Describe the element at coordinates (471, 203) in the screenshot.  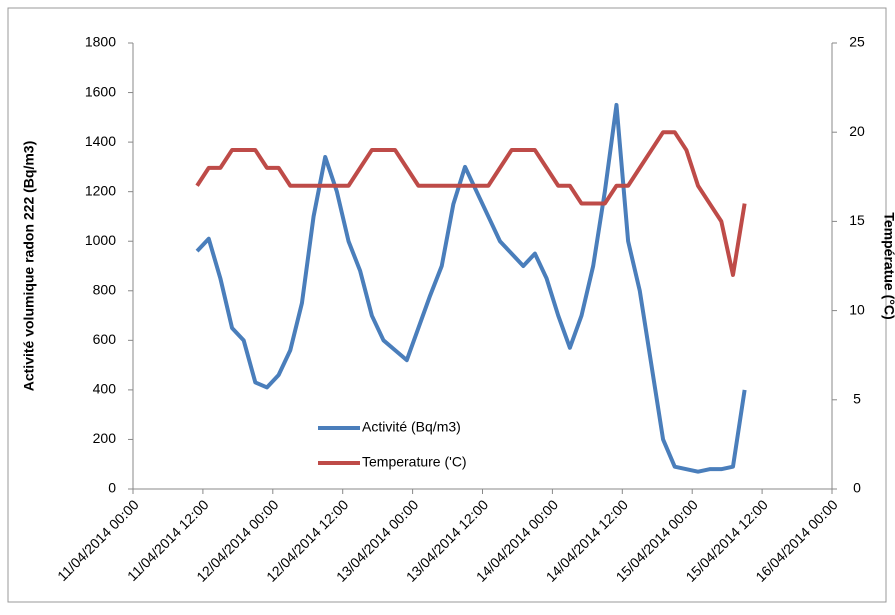
I see `data-line` at that location.